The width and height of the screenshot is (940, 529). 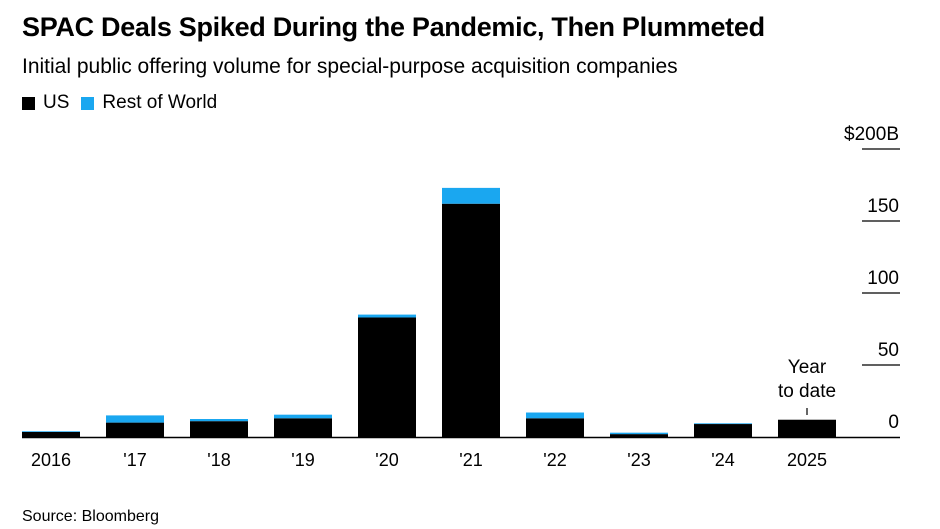 I want to click on legend-label-us: US, so click(x=56, y=102).